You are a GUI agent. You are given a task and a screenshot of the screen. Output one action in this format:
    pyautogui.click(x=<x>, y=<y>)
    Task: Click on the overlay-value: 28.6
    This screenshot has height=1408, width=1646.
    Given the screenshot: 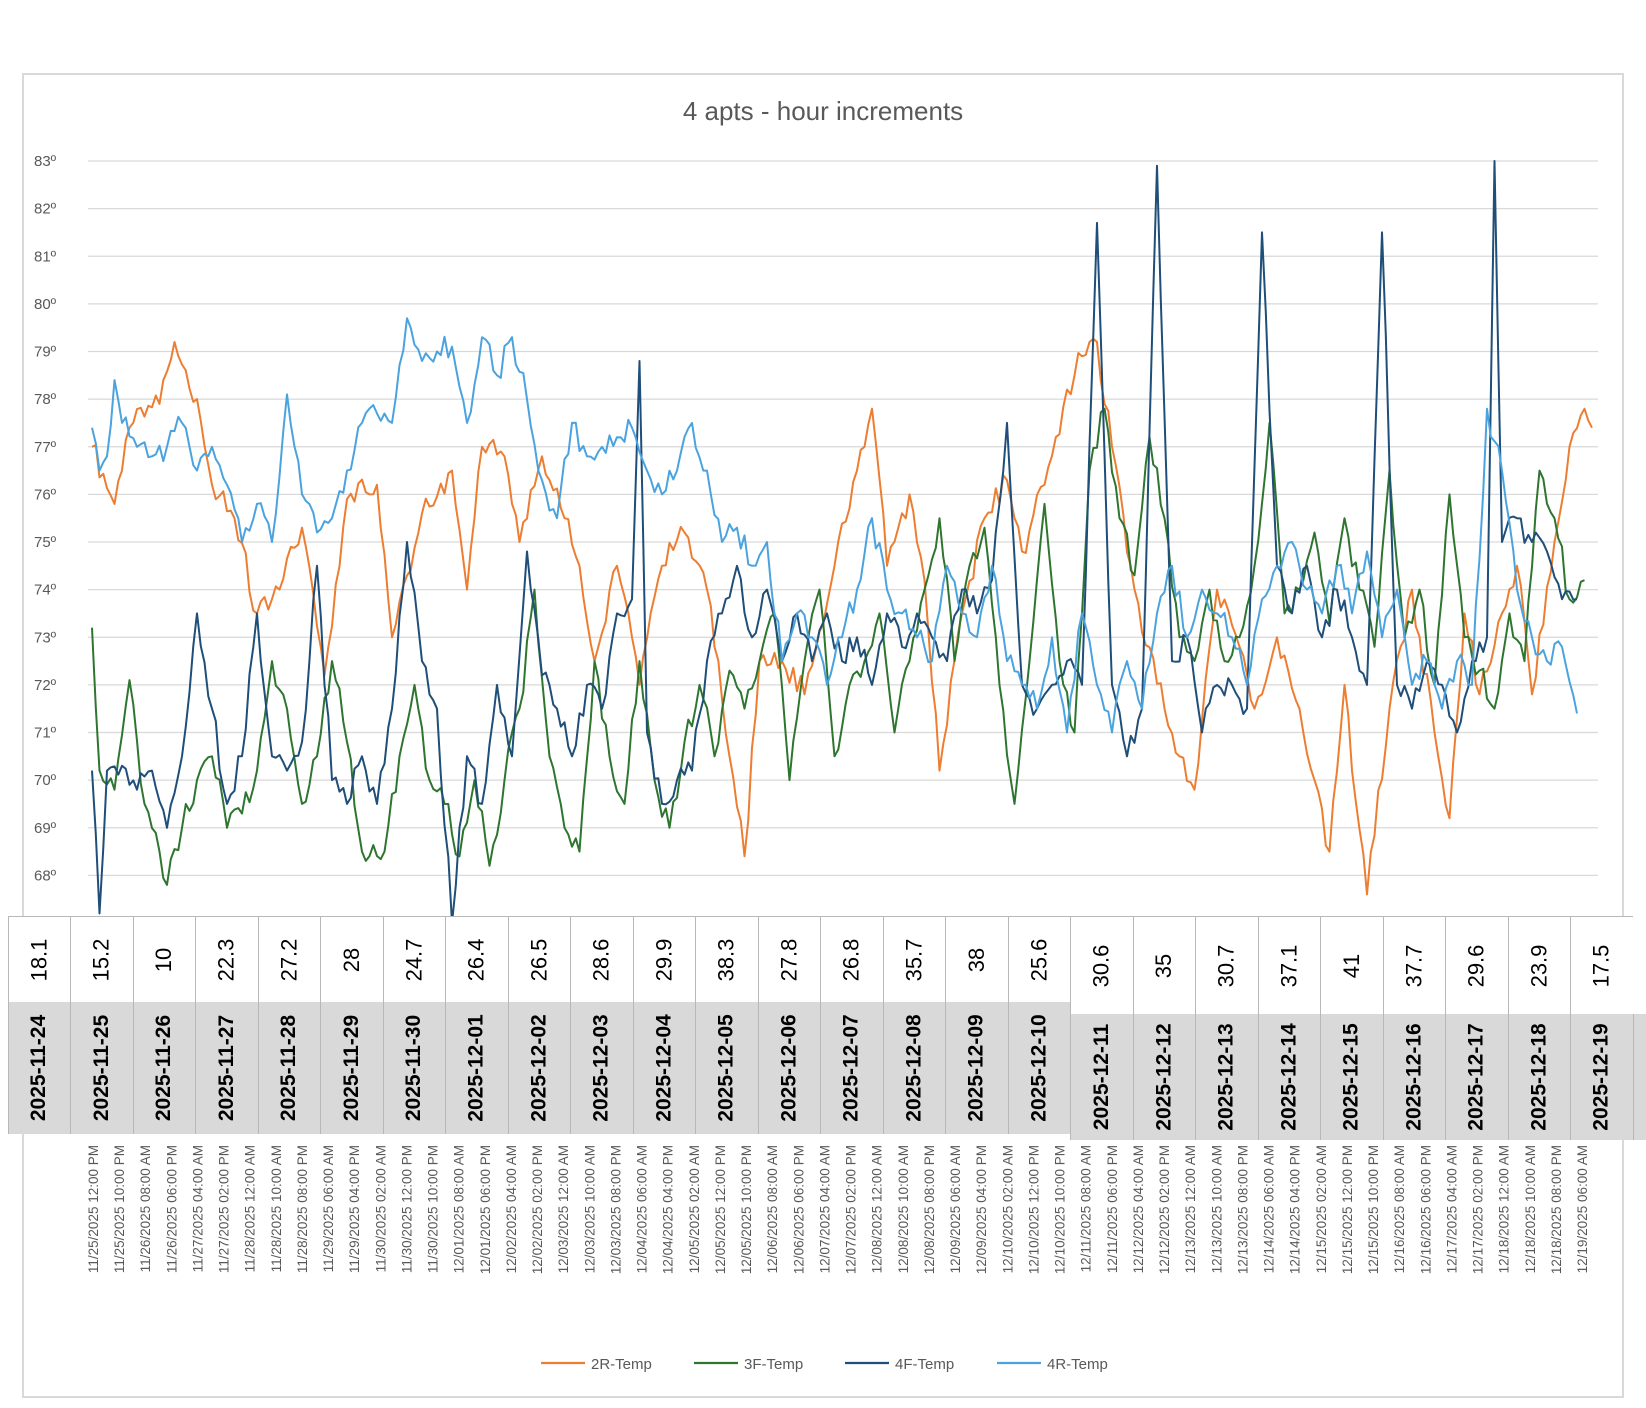 What is the action you would take?
    pyautogui.click(x=601, y=959)
    